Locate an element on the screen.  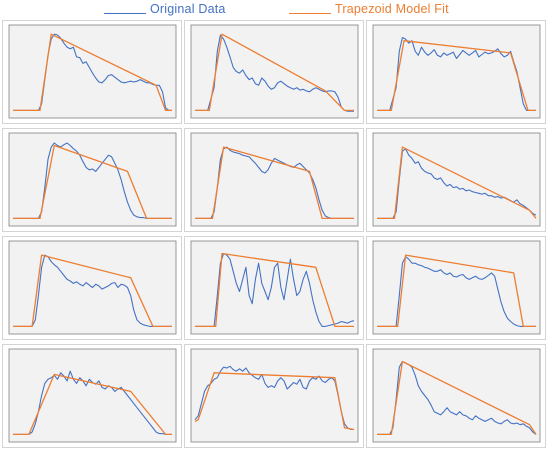
legend-fit-label: Trapezoid Model Fit is located at coordinates (392, 9).